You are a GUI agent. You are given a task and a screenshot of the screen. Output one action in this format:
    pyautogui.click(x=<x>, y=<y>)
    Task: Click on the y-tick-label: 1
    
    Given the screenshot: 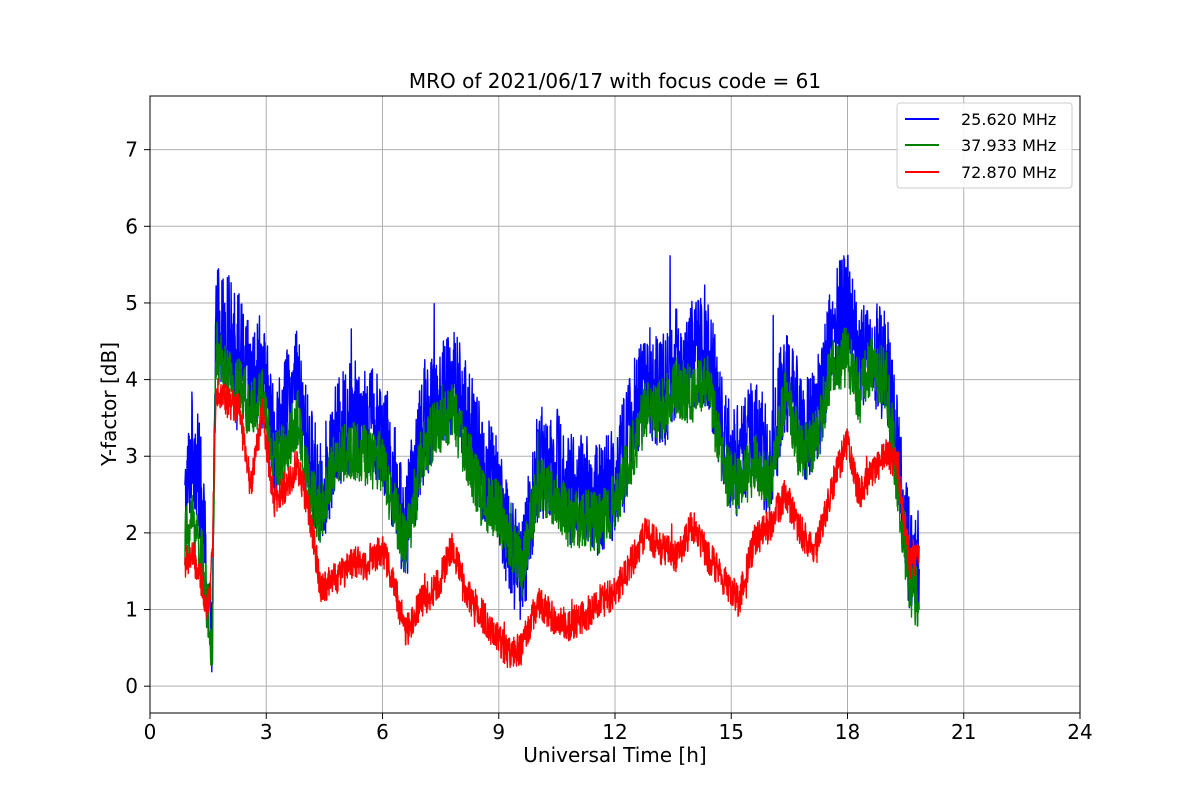 What is the action you would take?
    pyautogui.click(x=131, y=610)
    